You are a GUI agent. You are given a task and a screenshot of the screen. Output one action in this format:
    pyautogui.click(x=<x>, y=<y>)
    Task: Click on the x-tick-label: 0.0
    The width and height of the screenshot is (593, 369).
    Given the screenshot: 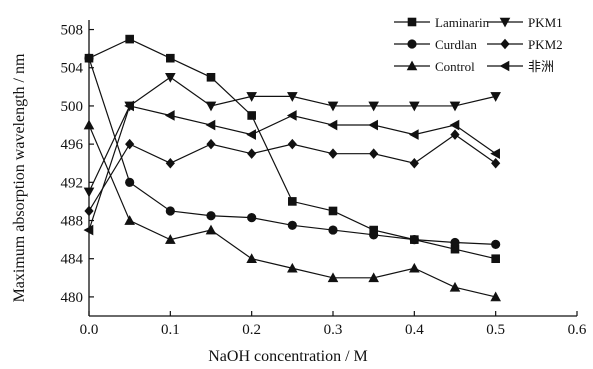 What is the action you would take?
    pyautogui.click(x=89, y=330)
    